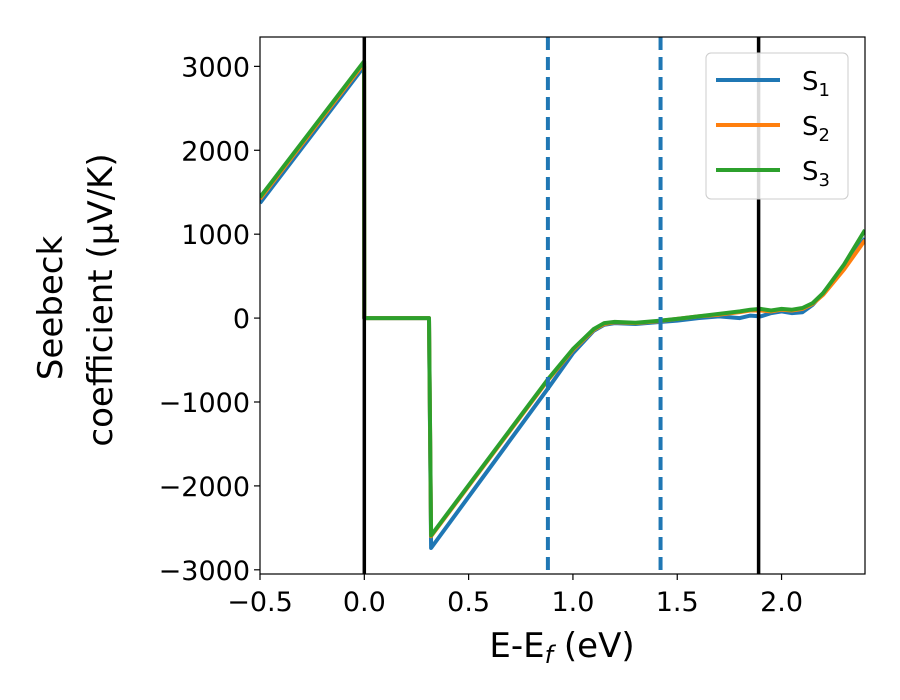 Image resolution: width=900 pixels, height=700 pixels. I want to click on legend: S1 S2 S3, so click(777, 126).